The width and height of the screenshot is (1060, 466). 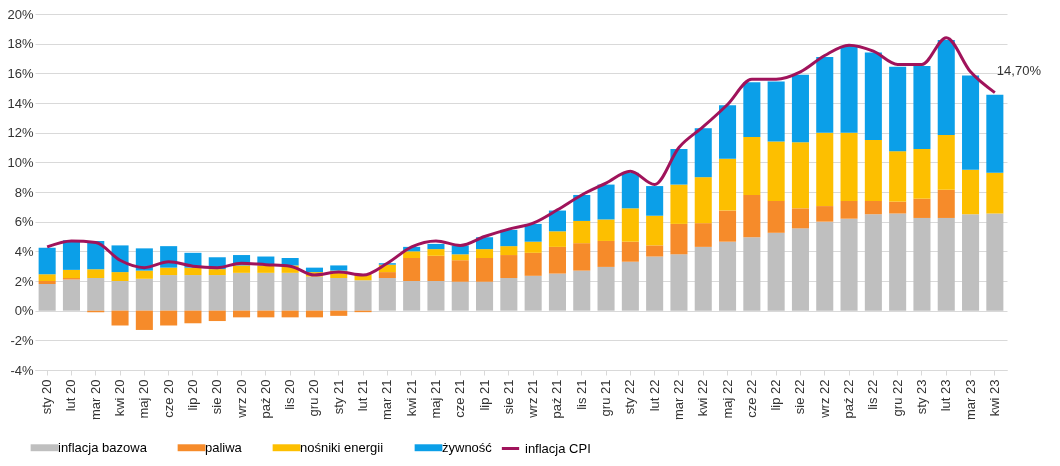 I want to click on y-tick-label: 10%, so click(x=20, y=162).